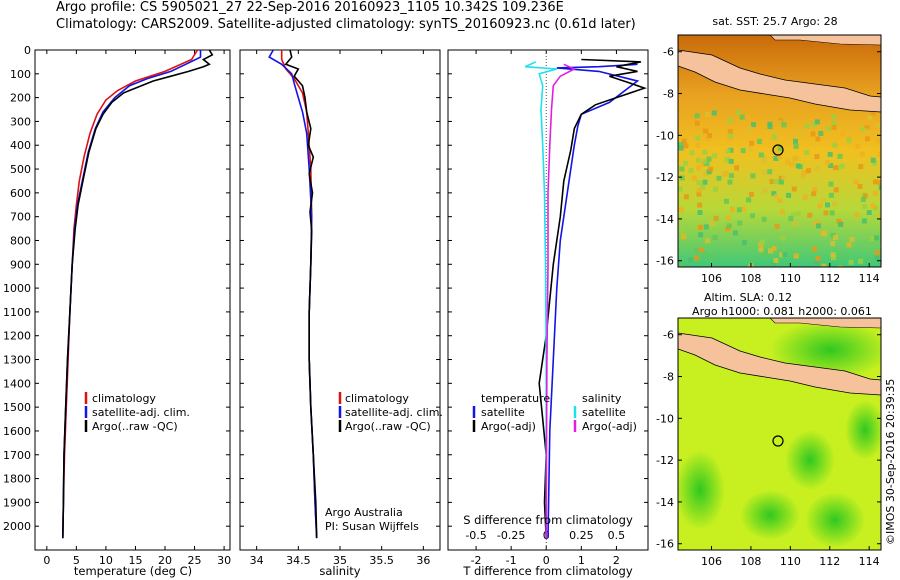  Describe the element at coordinates (132, 294) in the screenshot. I see `series-line-satellite` at that location.